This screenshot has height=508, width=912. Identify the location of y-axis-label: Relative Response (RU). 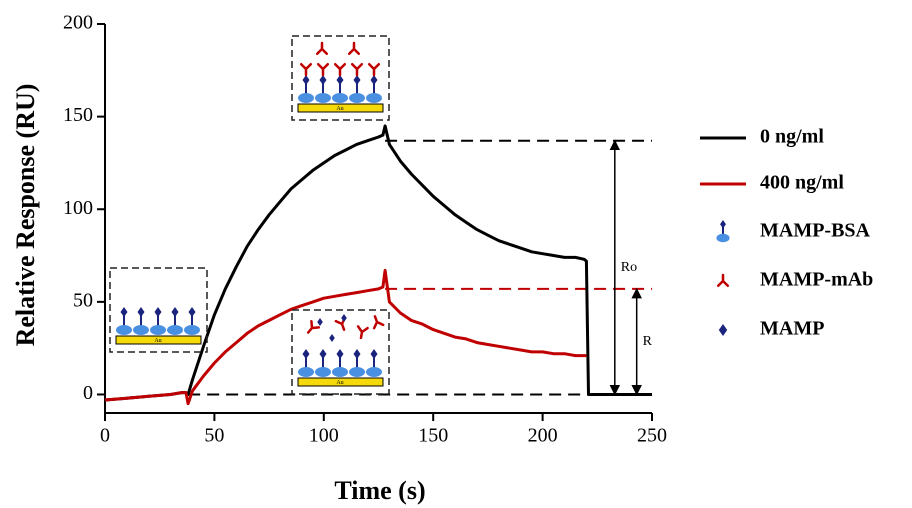
(25, 215).